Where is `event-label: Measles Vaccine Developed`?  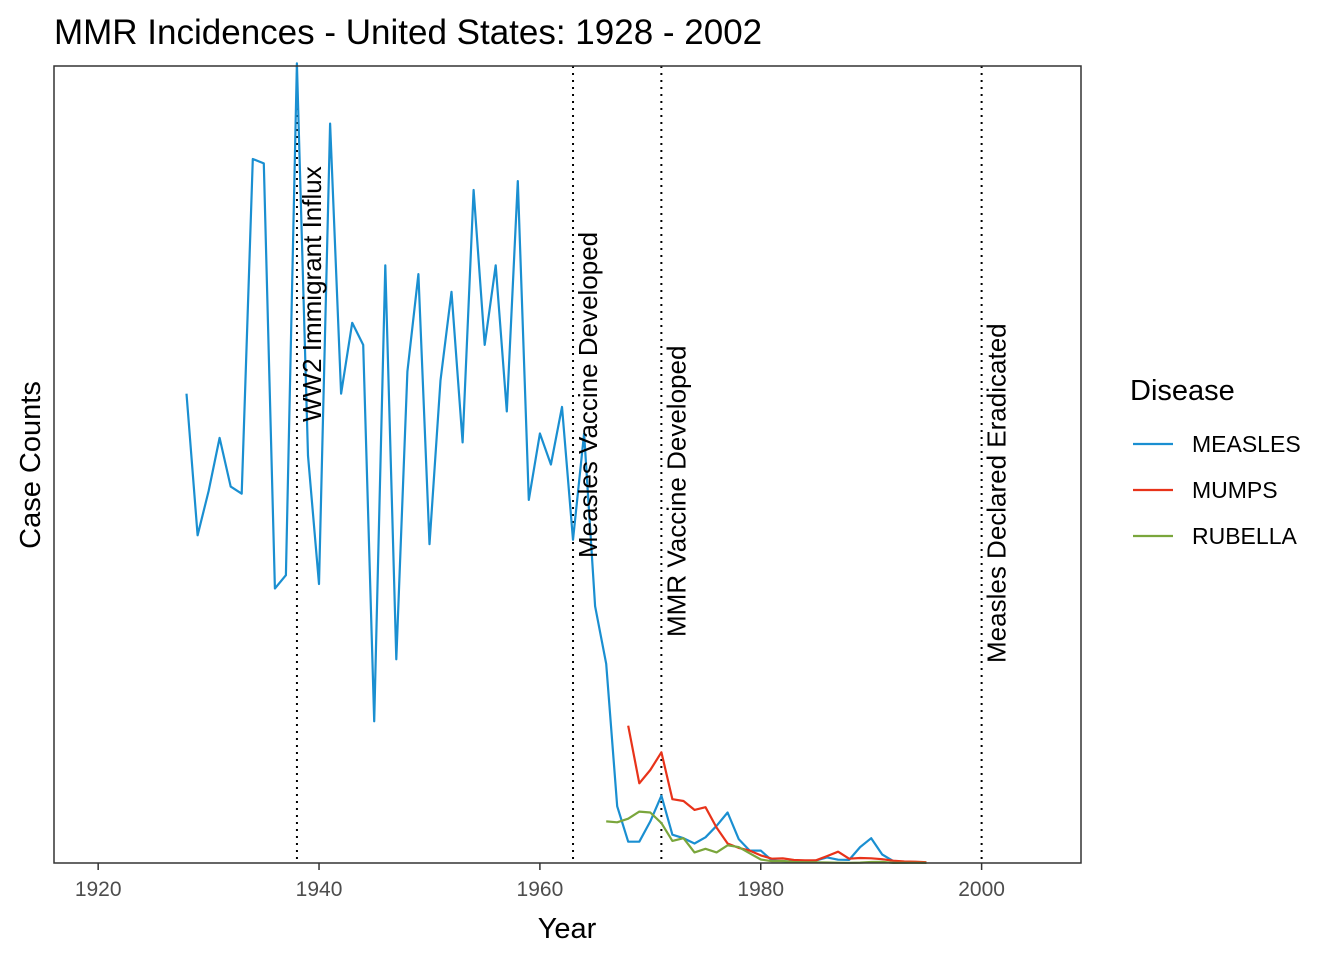 event-label: Measles Vaccine Developed is located at coordinates (588, 395).